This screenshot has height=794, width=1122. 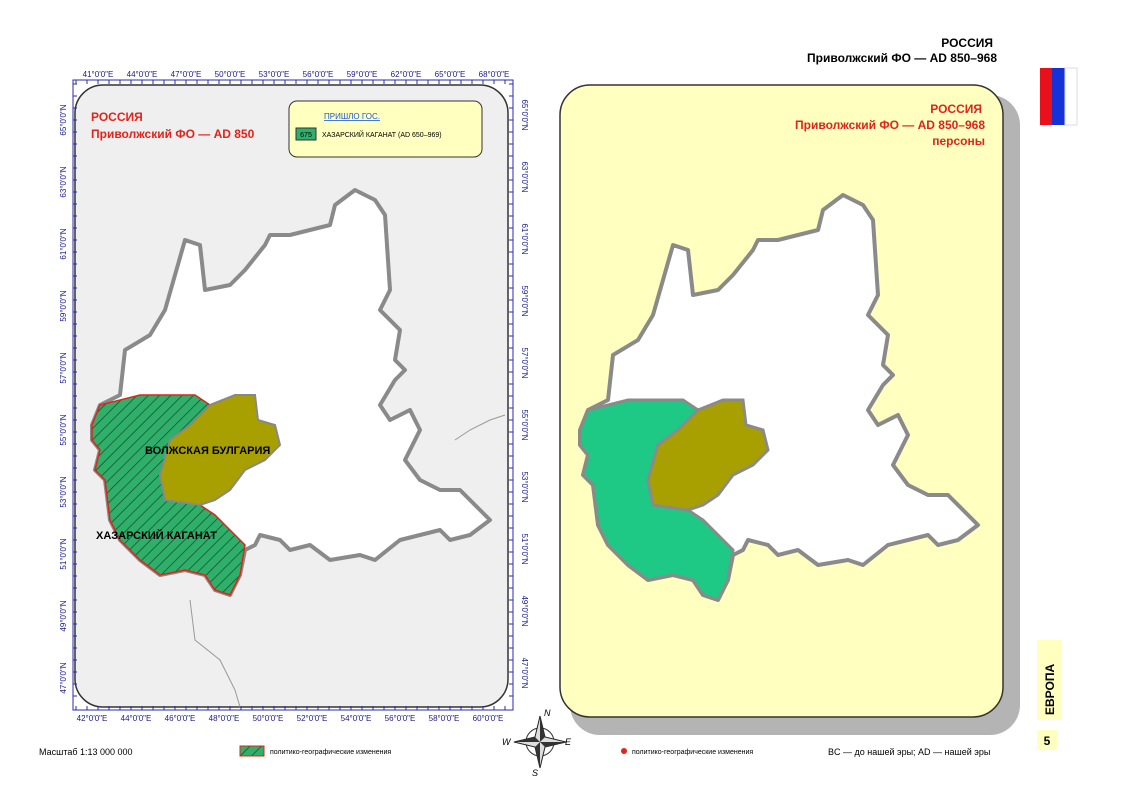 What do you see at coordinates (207, 451) in the screenshot?
I see `region-label: ВОЛЖСКАЯ БУЛГАРИЯ` at bounding box center [207, 451].